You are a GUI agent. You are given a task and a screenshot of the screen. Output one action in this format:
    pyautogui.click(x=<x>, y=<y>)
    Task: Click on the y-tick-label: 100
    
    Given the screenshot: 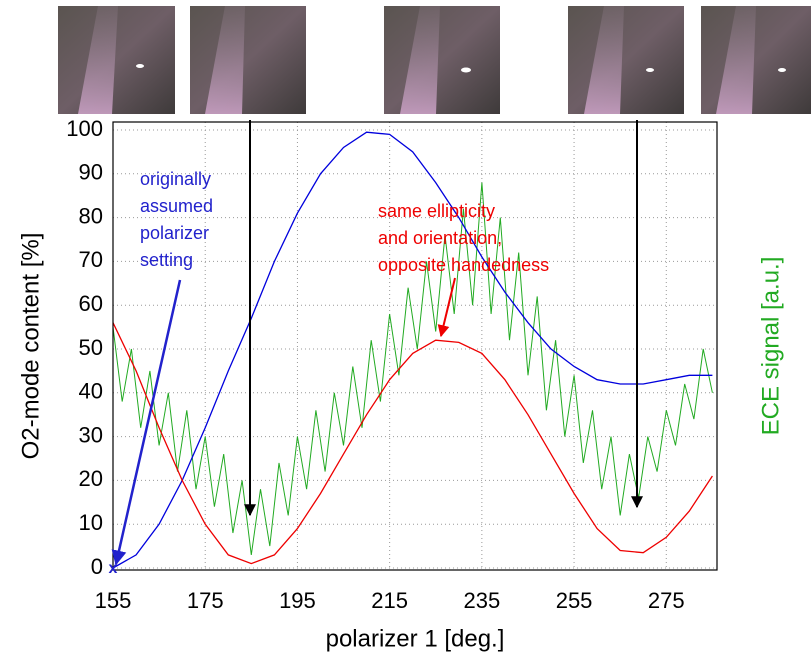 What is the action you would take?
    pyautogui.click(x=84, y=128)
    